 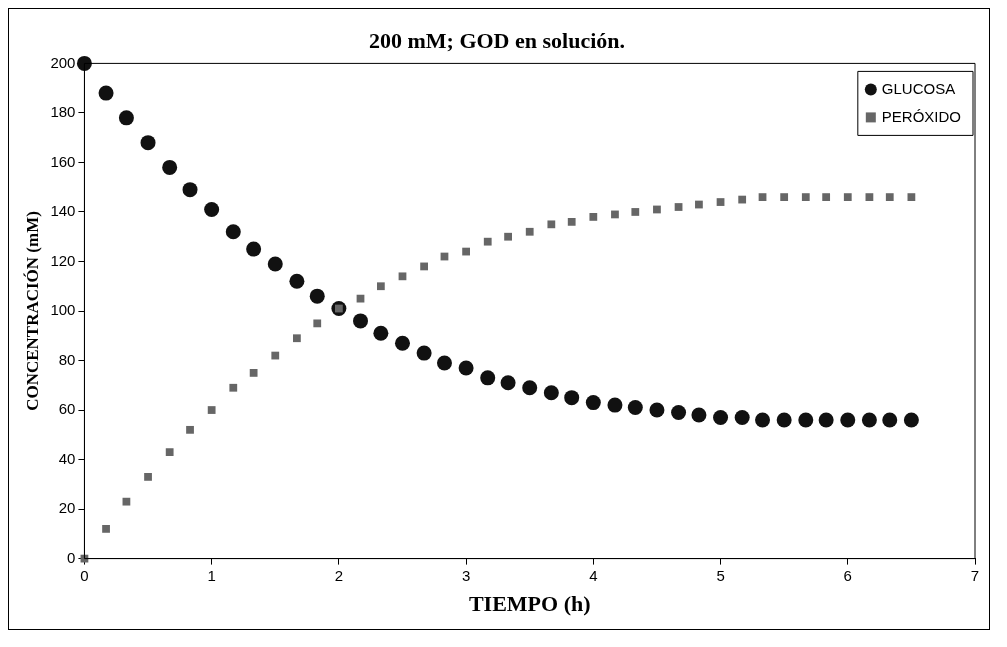 What do you see at coordinates (32, 311) in the screenshot?
I see `y-axis-title: CONCENTRACIÓN (mM)` at bounding box center [32, 311].